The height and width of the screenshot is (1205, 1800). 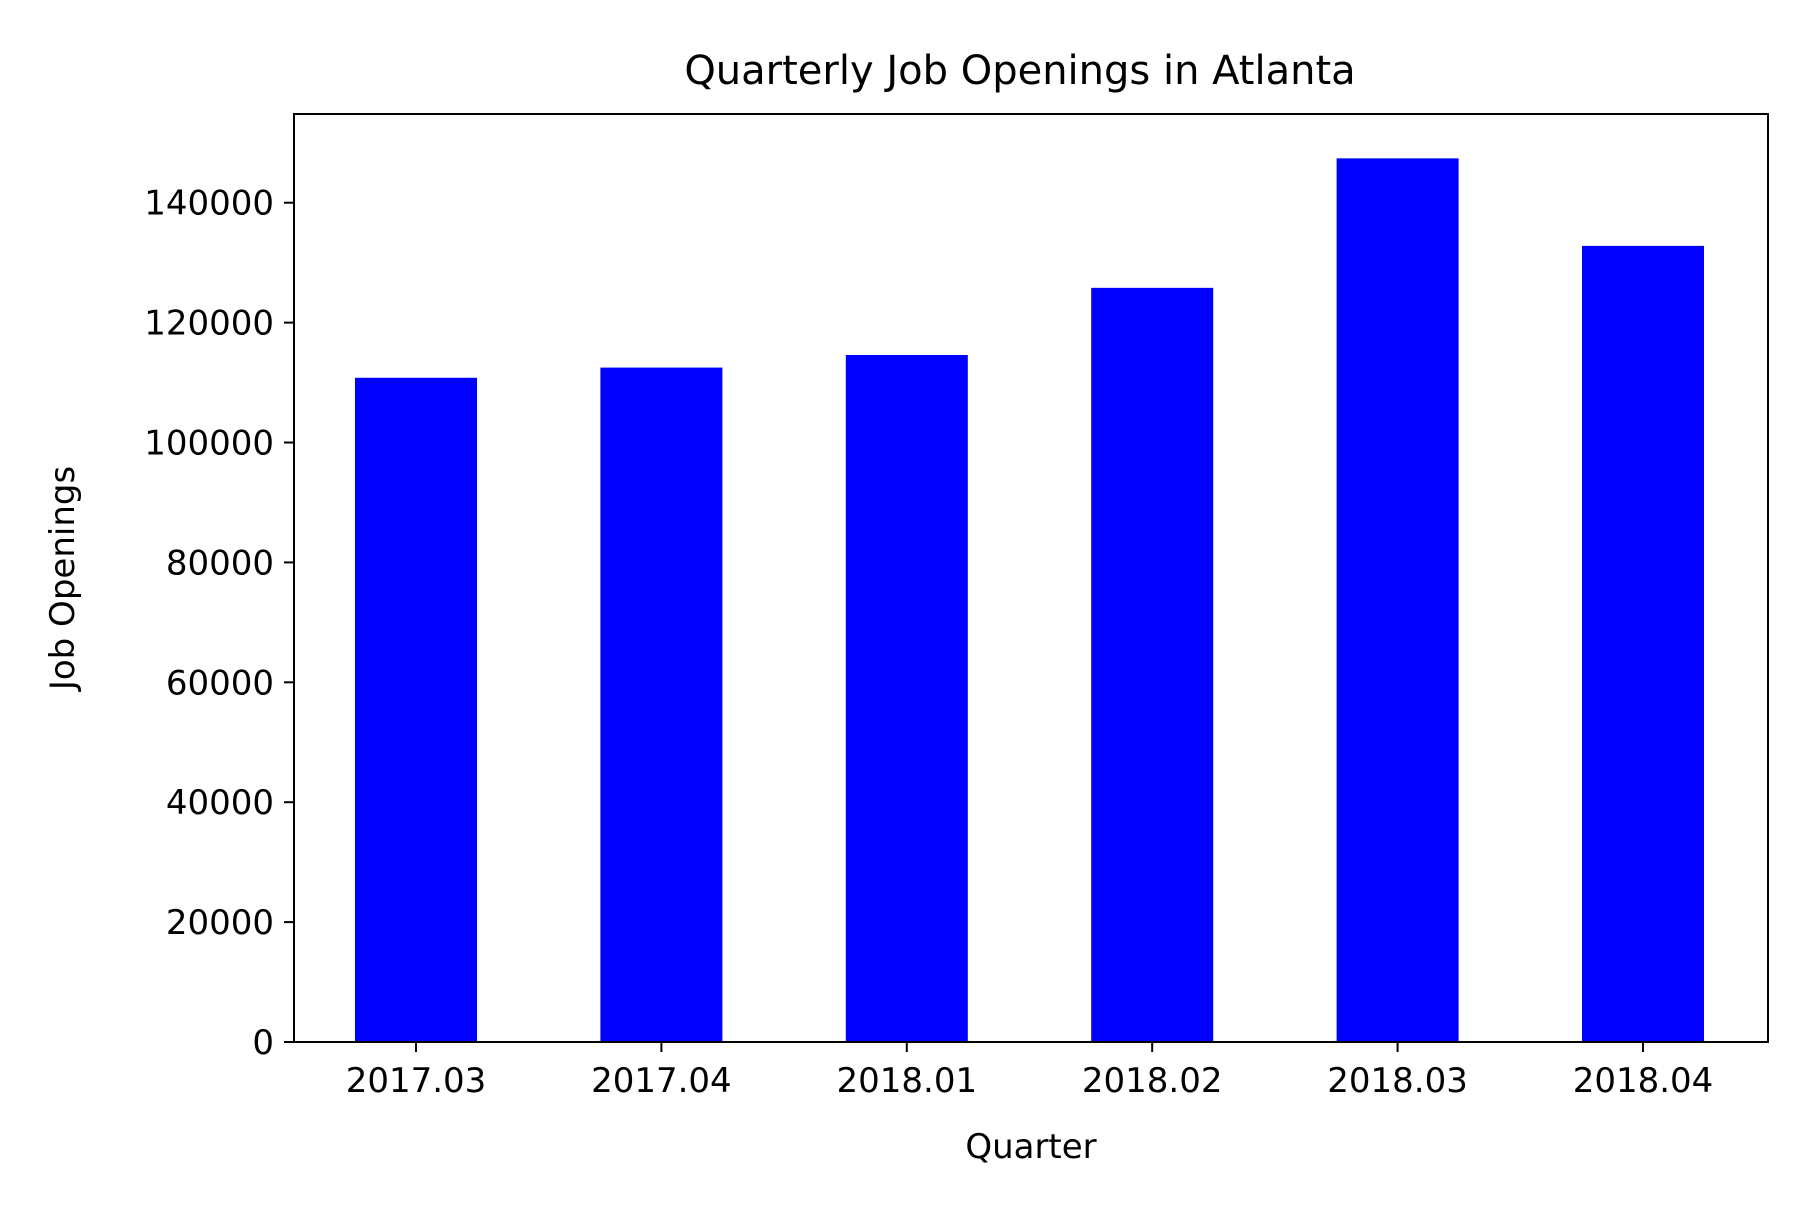 What do you see at coordinates (1152, 665) in the screenshot?
I see `bar-2018.02` at bounding box center [1152, 665].